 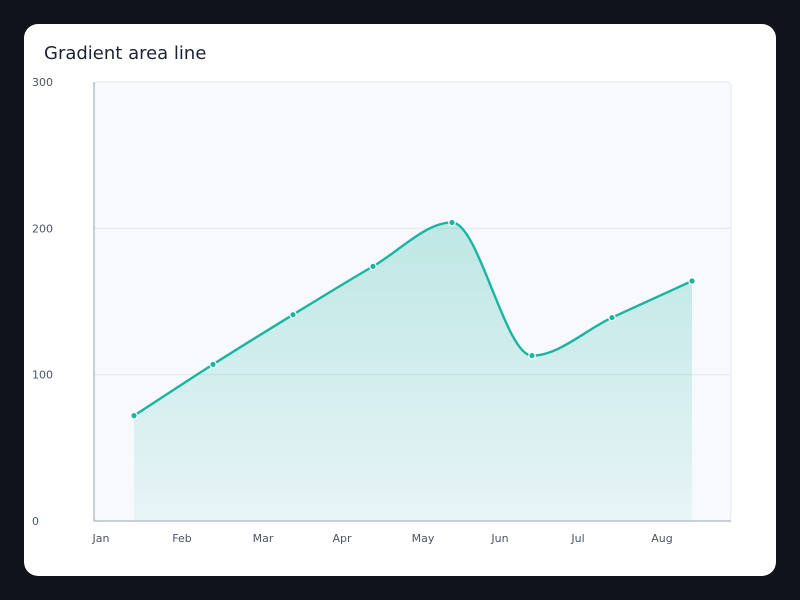 What do you see at coordinates (577, 538) in the screenshot?
I see `x-tick-label-jul: Jul` at bounding box center [577, 538].